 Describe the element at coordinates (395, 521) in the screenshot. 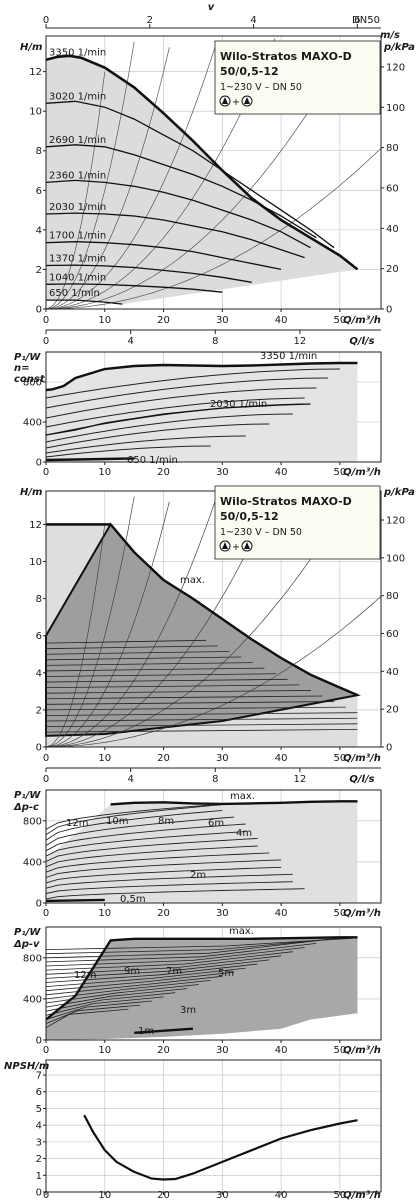

I see `y-right-tick-label: 120` at that location.